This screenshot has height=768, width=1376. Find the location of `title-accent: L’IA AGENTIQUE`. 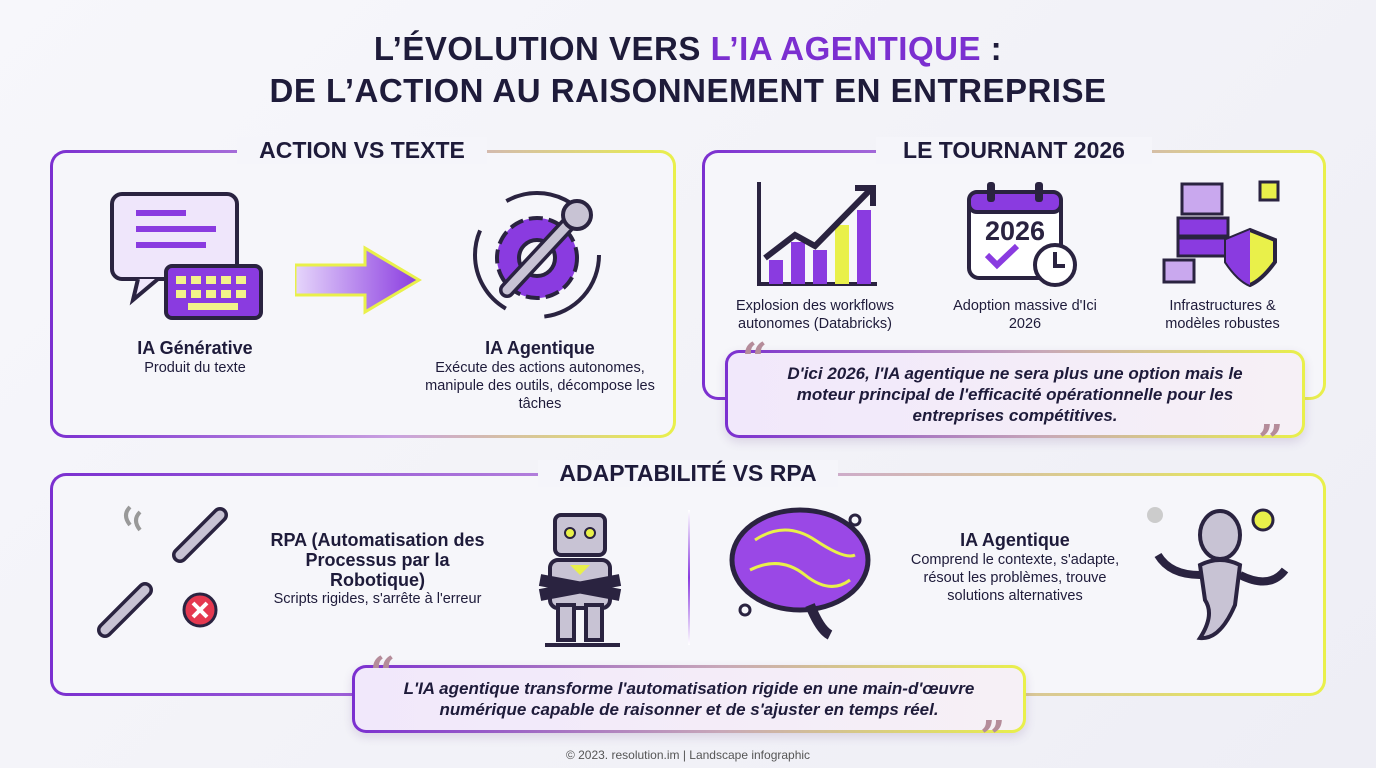

title-accent: L’IA AGENTIQUE is located at coordinates (845, 48).